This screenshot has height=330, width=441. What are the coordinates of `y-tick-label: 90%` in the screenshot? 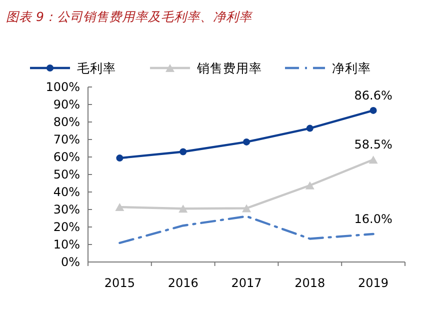 It's located at (66, 105).